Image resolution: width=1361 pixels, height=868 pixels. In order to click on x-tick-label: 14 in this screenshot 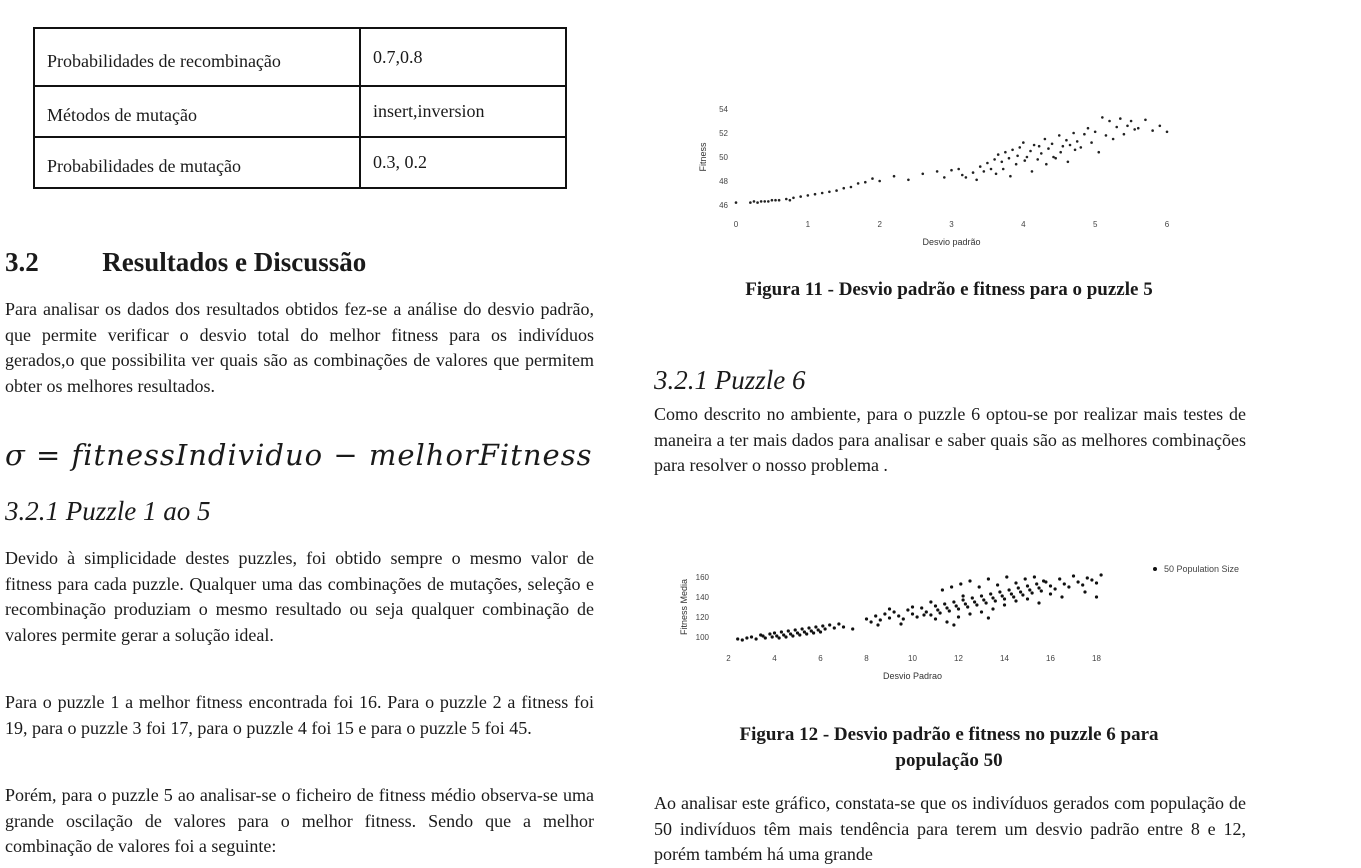, I will do `click(1004, 658)`.